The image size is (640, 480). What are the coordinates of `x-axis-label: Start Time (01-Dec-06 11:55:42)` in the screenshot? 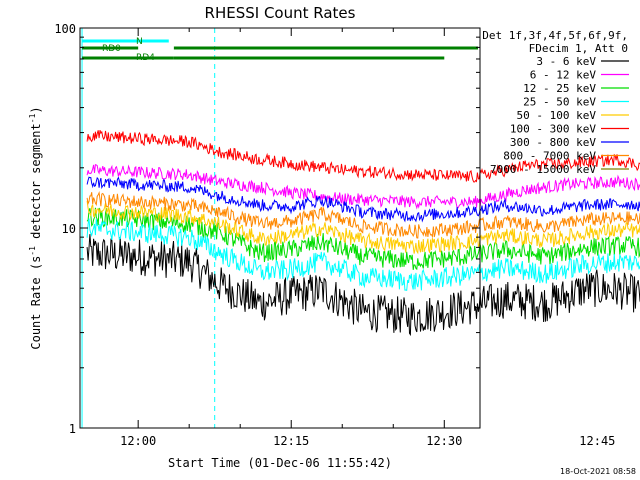 It's located at (280, 463).